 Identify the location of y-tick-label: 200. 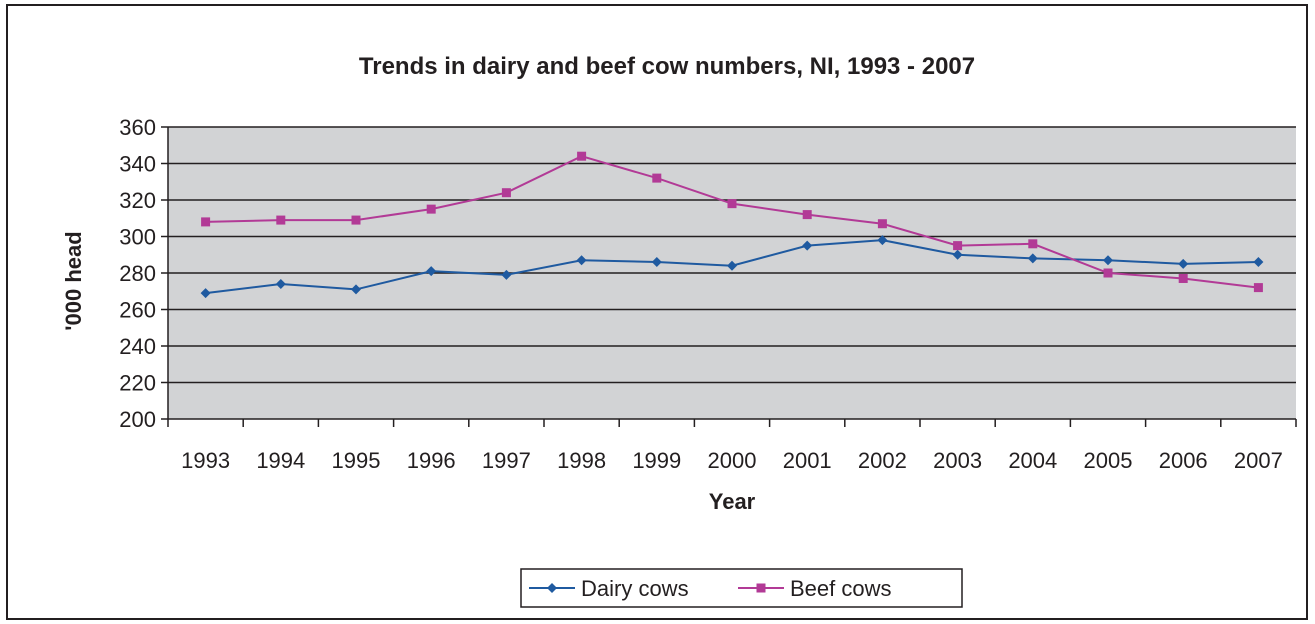
(137, 419).